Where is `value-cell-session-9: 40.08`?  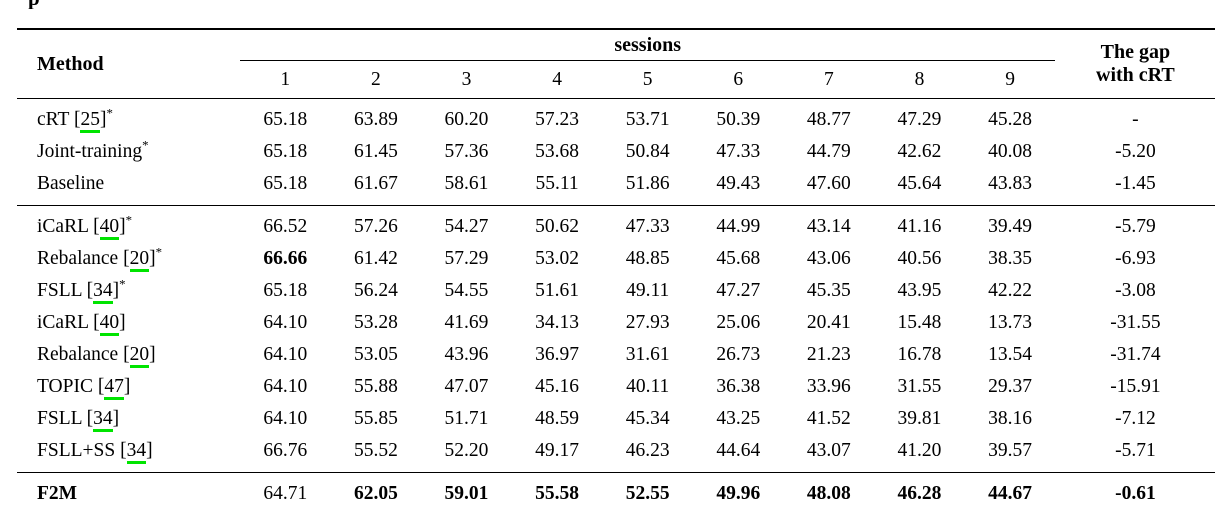 value-cell-session-9: 40.08 is located at coordinates (1010, 151).